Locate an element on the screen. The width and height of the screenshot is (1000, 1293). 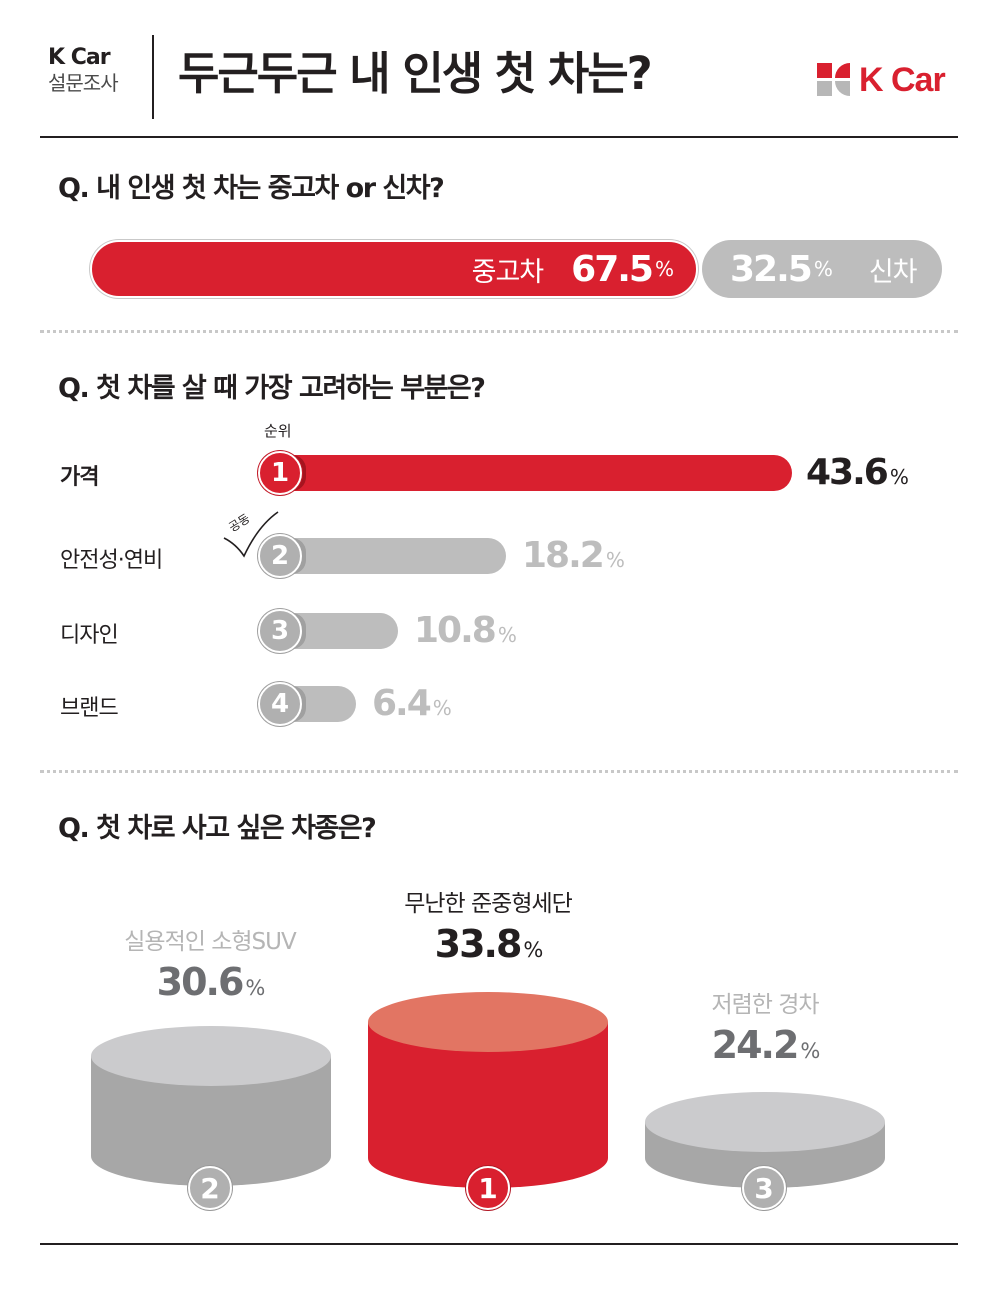
q2-item-label: 안전성·연비 is located at coordinates (111, 560).